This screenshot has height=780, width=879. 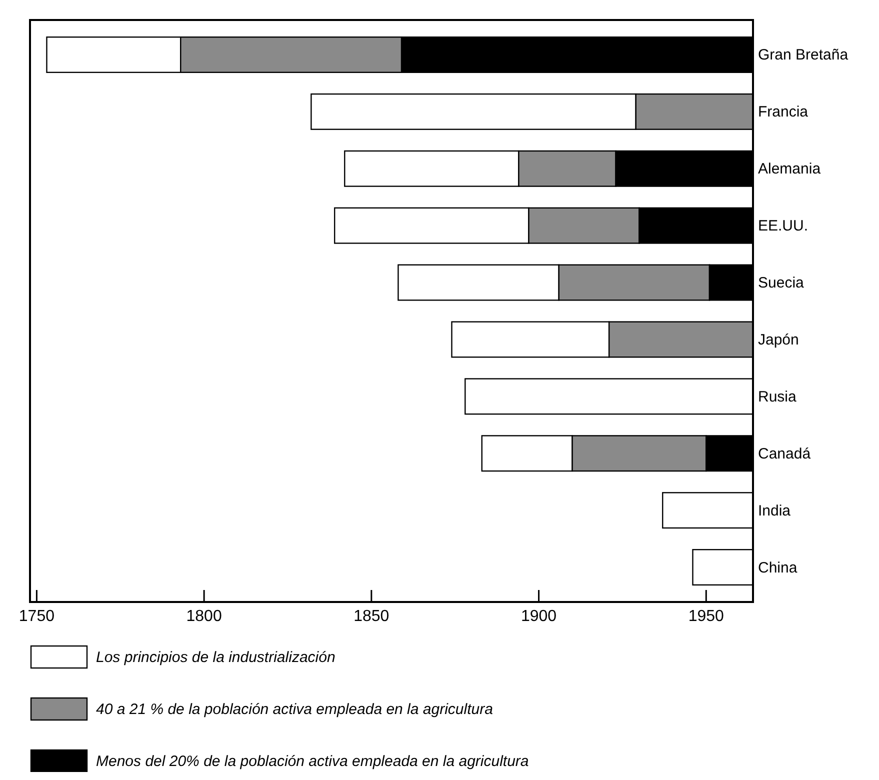 I want to click on y-tick-label: Suecia, so click(x=781, y=283).